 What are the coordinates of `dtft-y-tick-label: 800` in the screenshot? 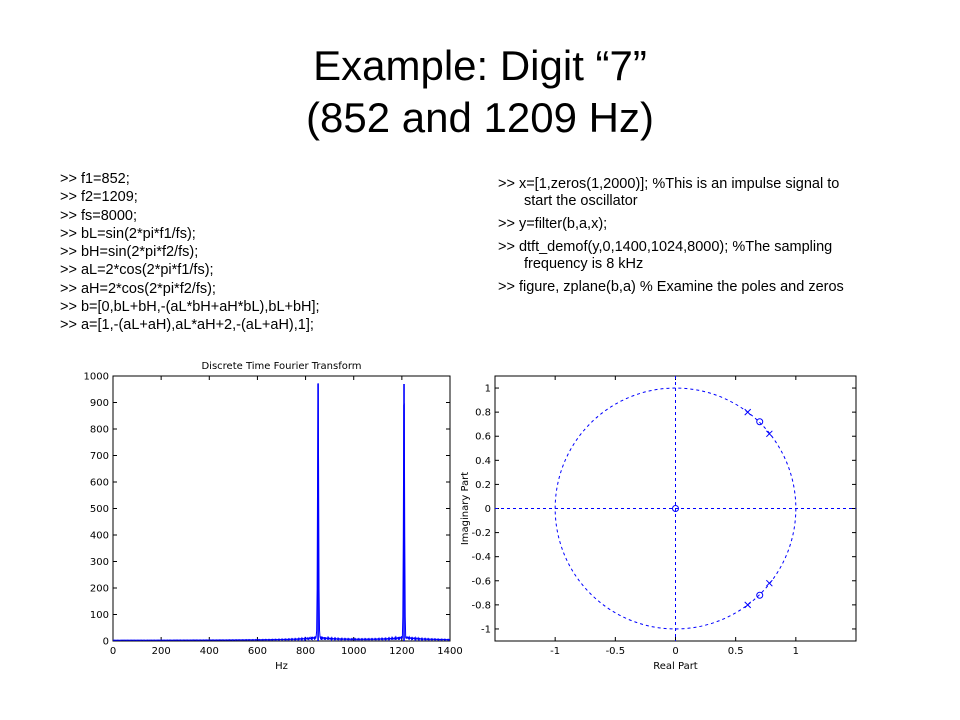 It's located at (99, 430).